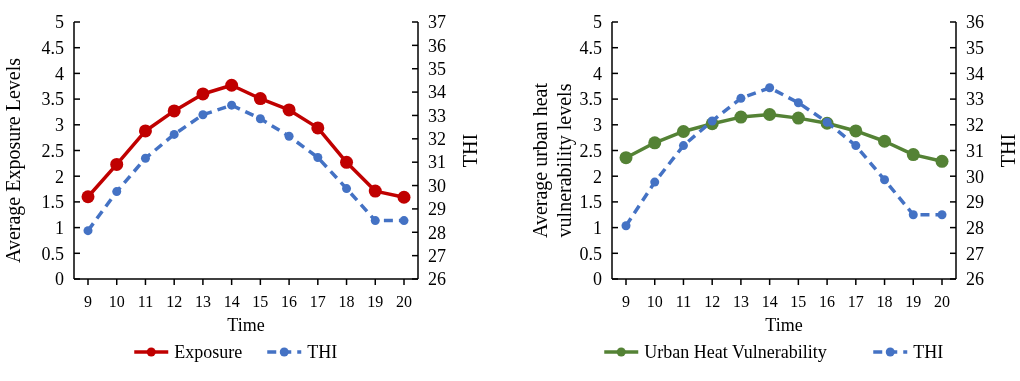 The height and width of the screenshot is (381, 1020). I want to click on y-tick-label: 4.5, so click(52, 48).